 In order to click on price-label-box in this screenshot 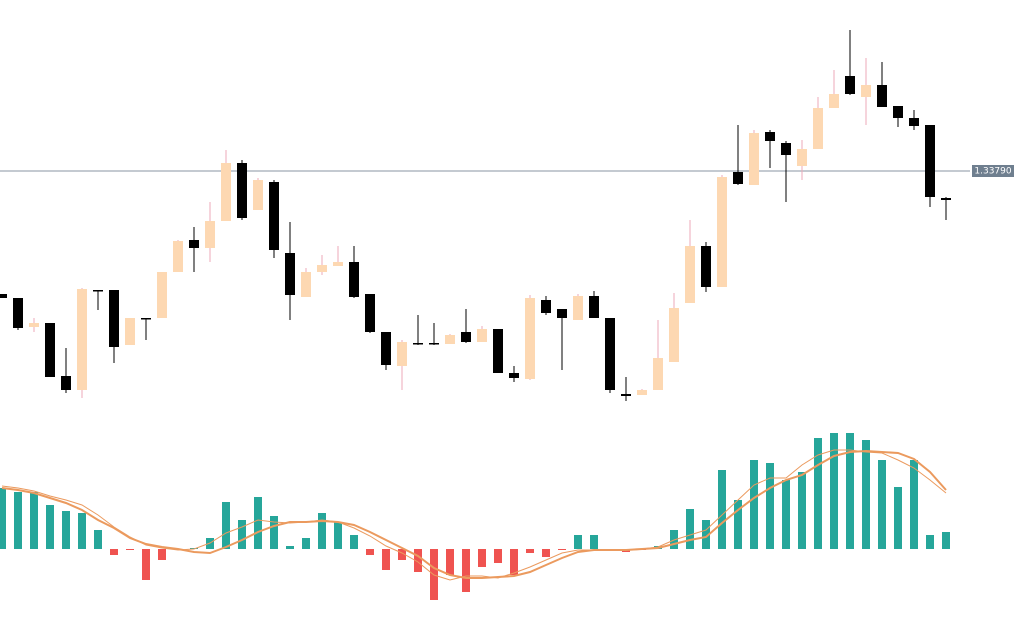, I will do `click(993, 171)`.